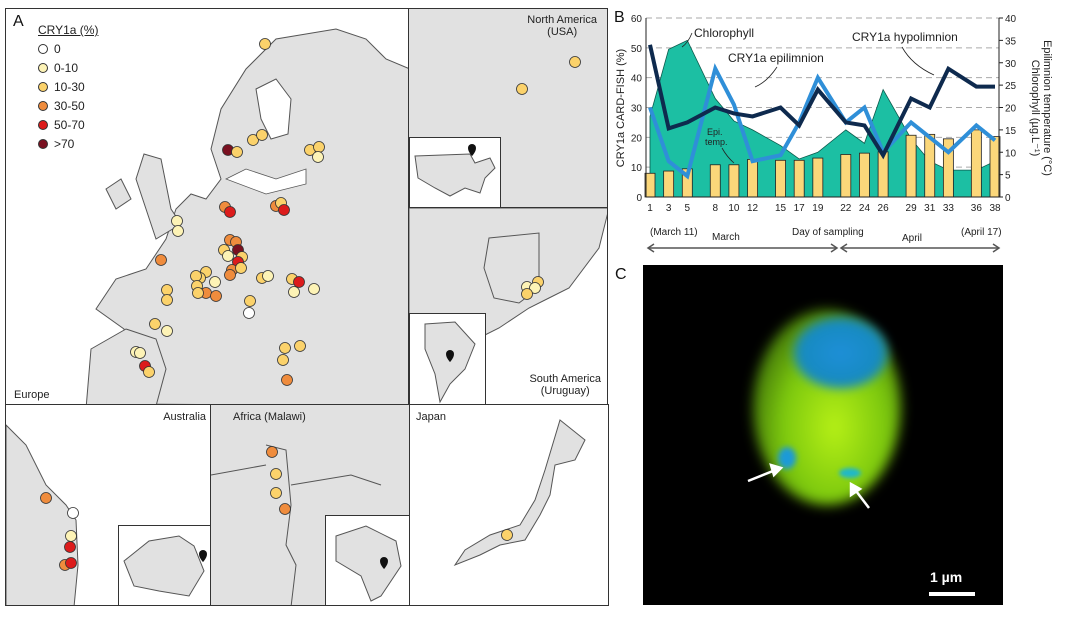  Describe the element at coordinates (726, 237) in the screenshot. I see `month-label-march: March` at that location.